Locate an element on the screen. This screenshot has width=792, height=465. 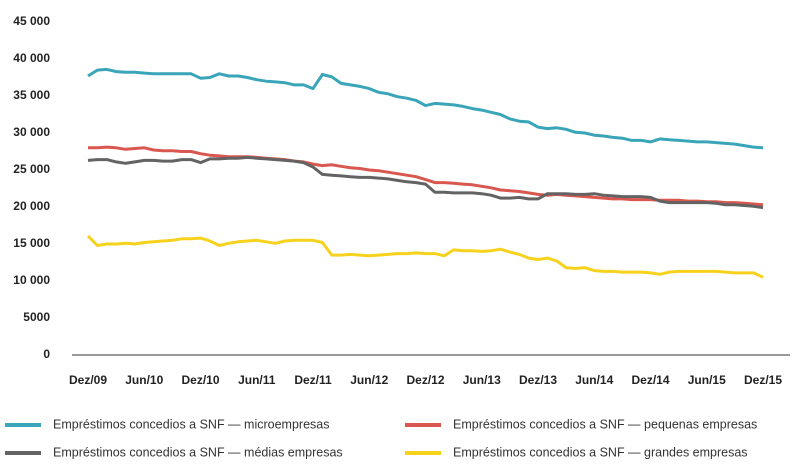
y-tick-label: 15 000 is located at coordinates (31, 243).